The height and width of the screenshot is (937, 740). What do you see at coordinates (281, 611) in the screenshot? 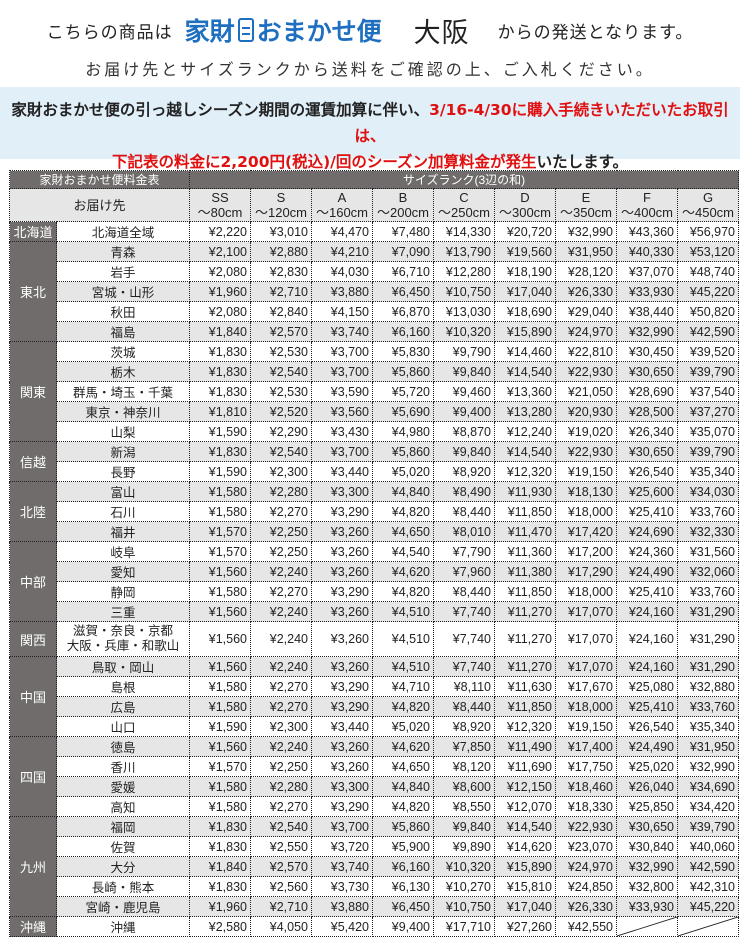
I see `price-cell: ¥2,240` at bounding box center [281, 611].